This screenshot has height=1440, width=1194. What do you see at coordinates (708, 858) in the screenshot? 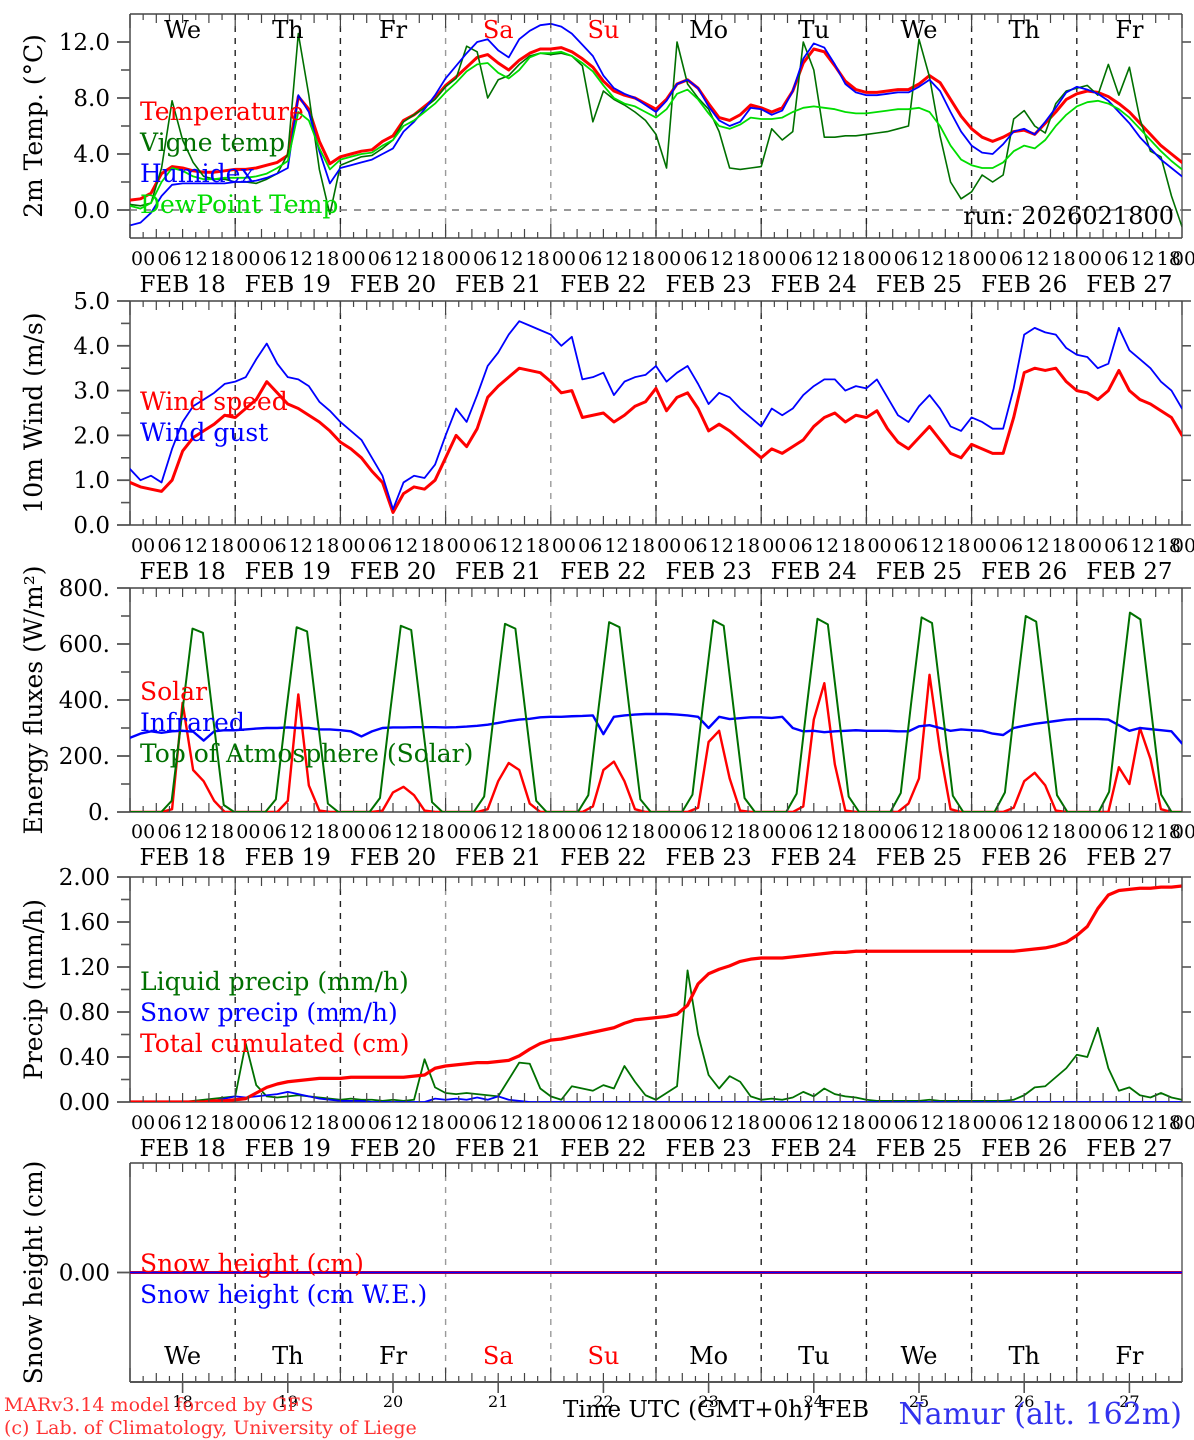
I see `xaxis-day-label: FEB 23` at bounding box center [708, 858].